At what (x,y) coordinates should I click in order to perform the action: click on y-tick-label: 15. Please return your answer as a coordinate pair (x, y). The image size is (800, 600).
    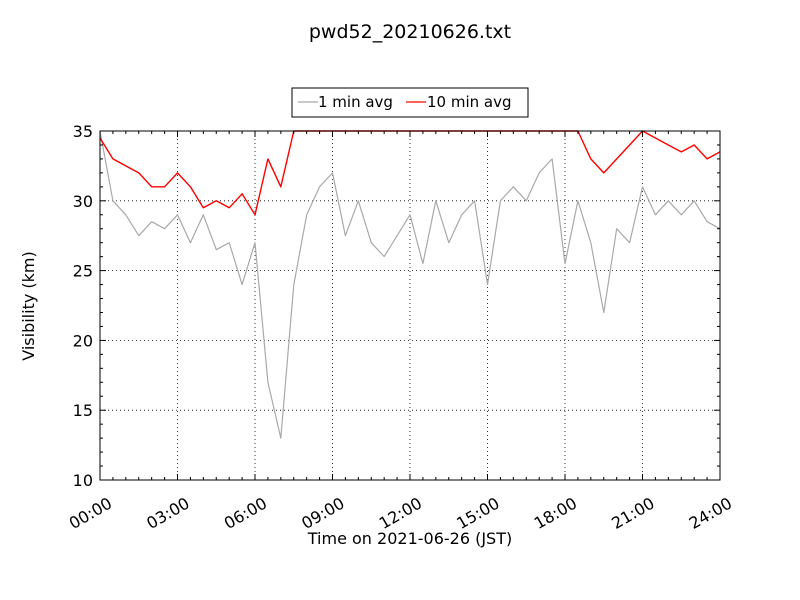
    Looking at the image, I should click on (83, 410).